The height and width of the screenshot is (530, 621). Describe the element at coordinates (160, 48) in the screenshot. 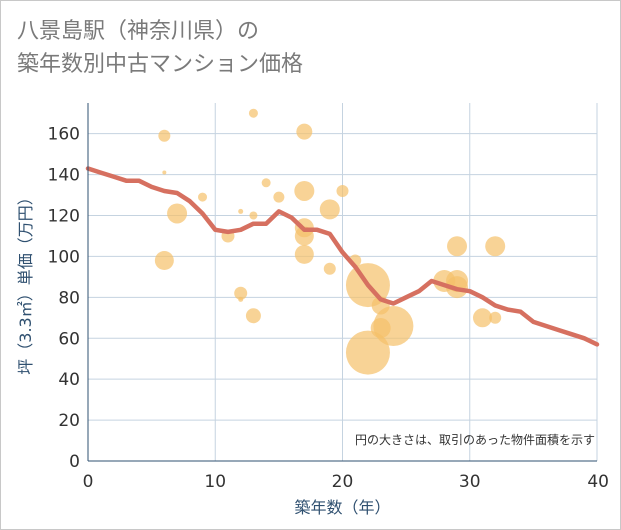

I see `chart-title: 八景島駅（神奈川県）の 築年数別中古マンション価格` at that location.